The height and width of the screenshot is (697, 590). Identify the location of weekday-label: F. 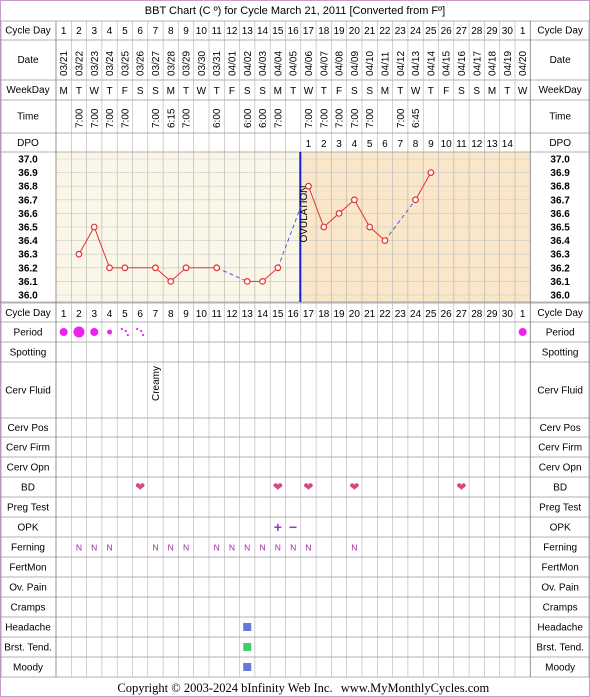
(339, 91).